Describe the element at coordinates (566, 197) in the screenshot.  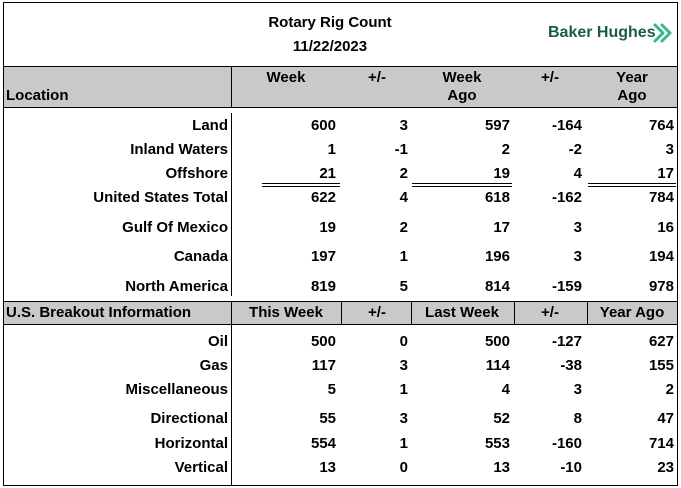
I see `cell-change-year: -162` at that location.